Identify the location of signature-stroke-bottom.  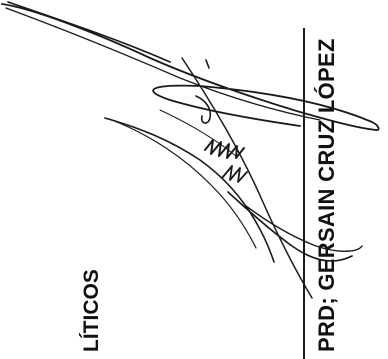
(304, 228).